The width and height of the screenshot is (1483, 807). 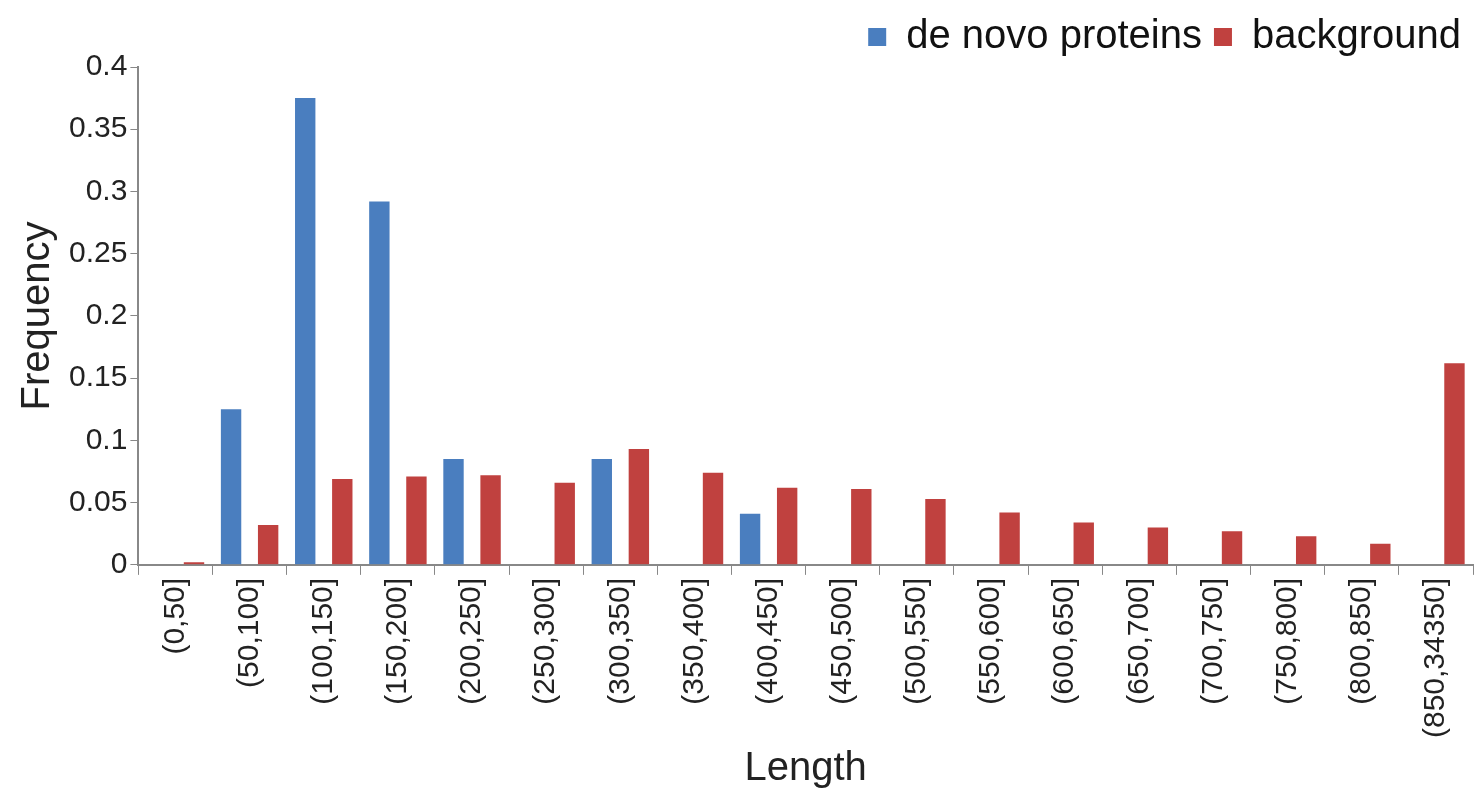 I want to click on y-tick-label: 0.15, so click(x=98, y=376).